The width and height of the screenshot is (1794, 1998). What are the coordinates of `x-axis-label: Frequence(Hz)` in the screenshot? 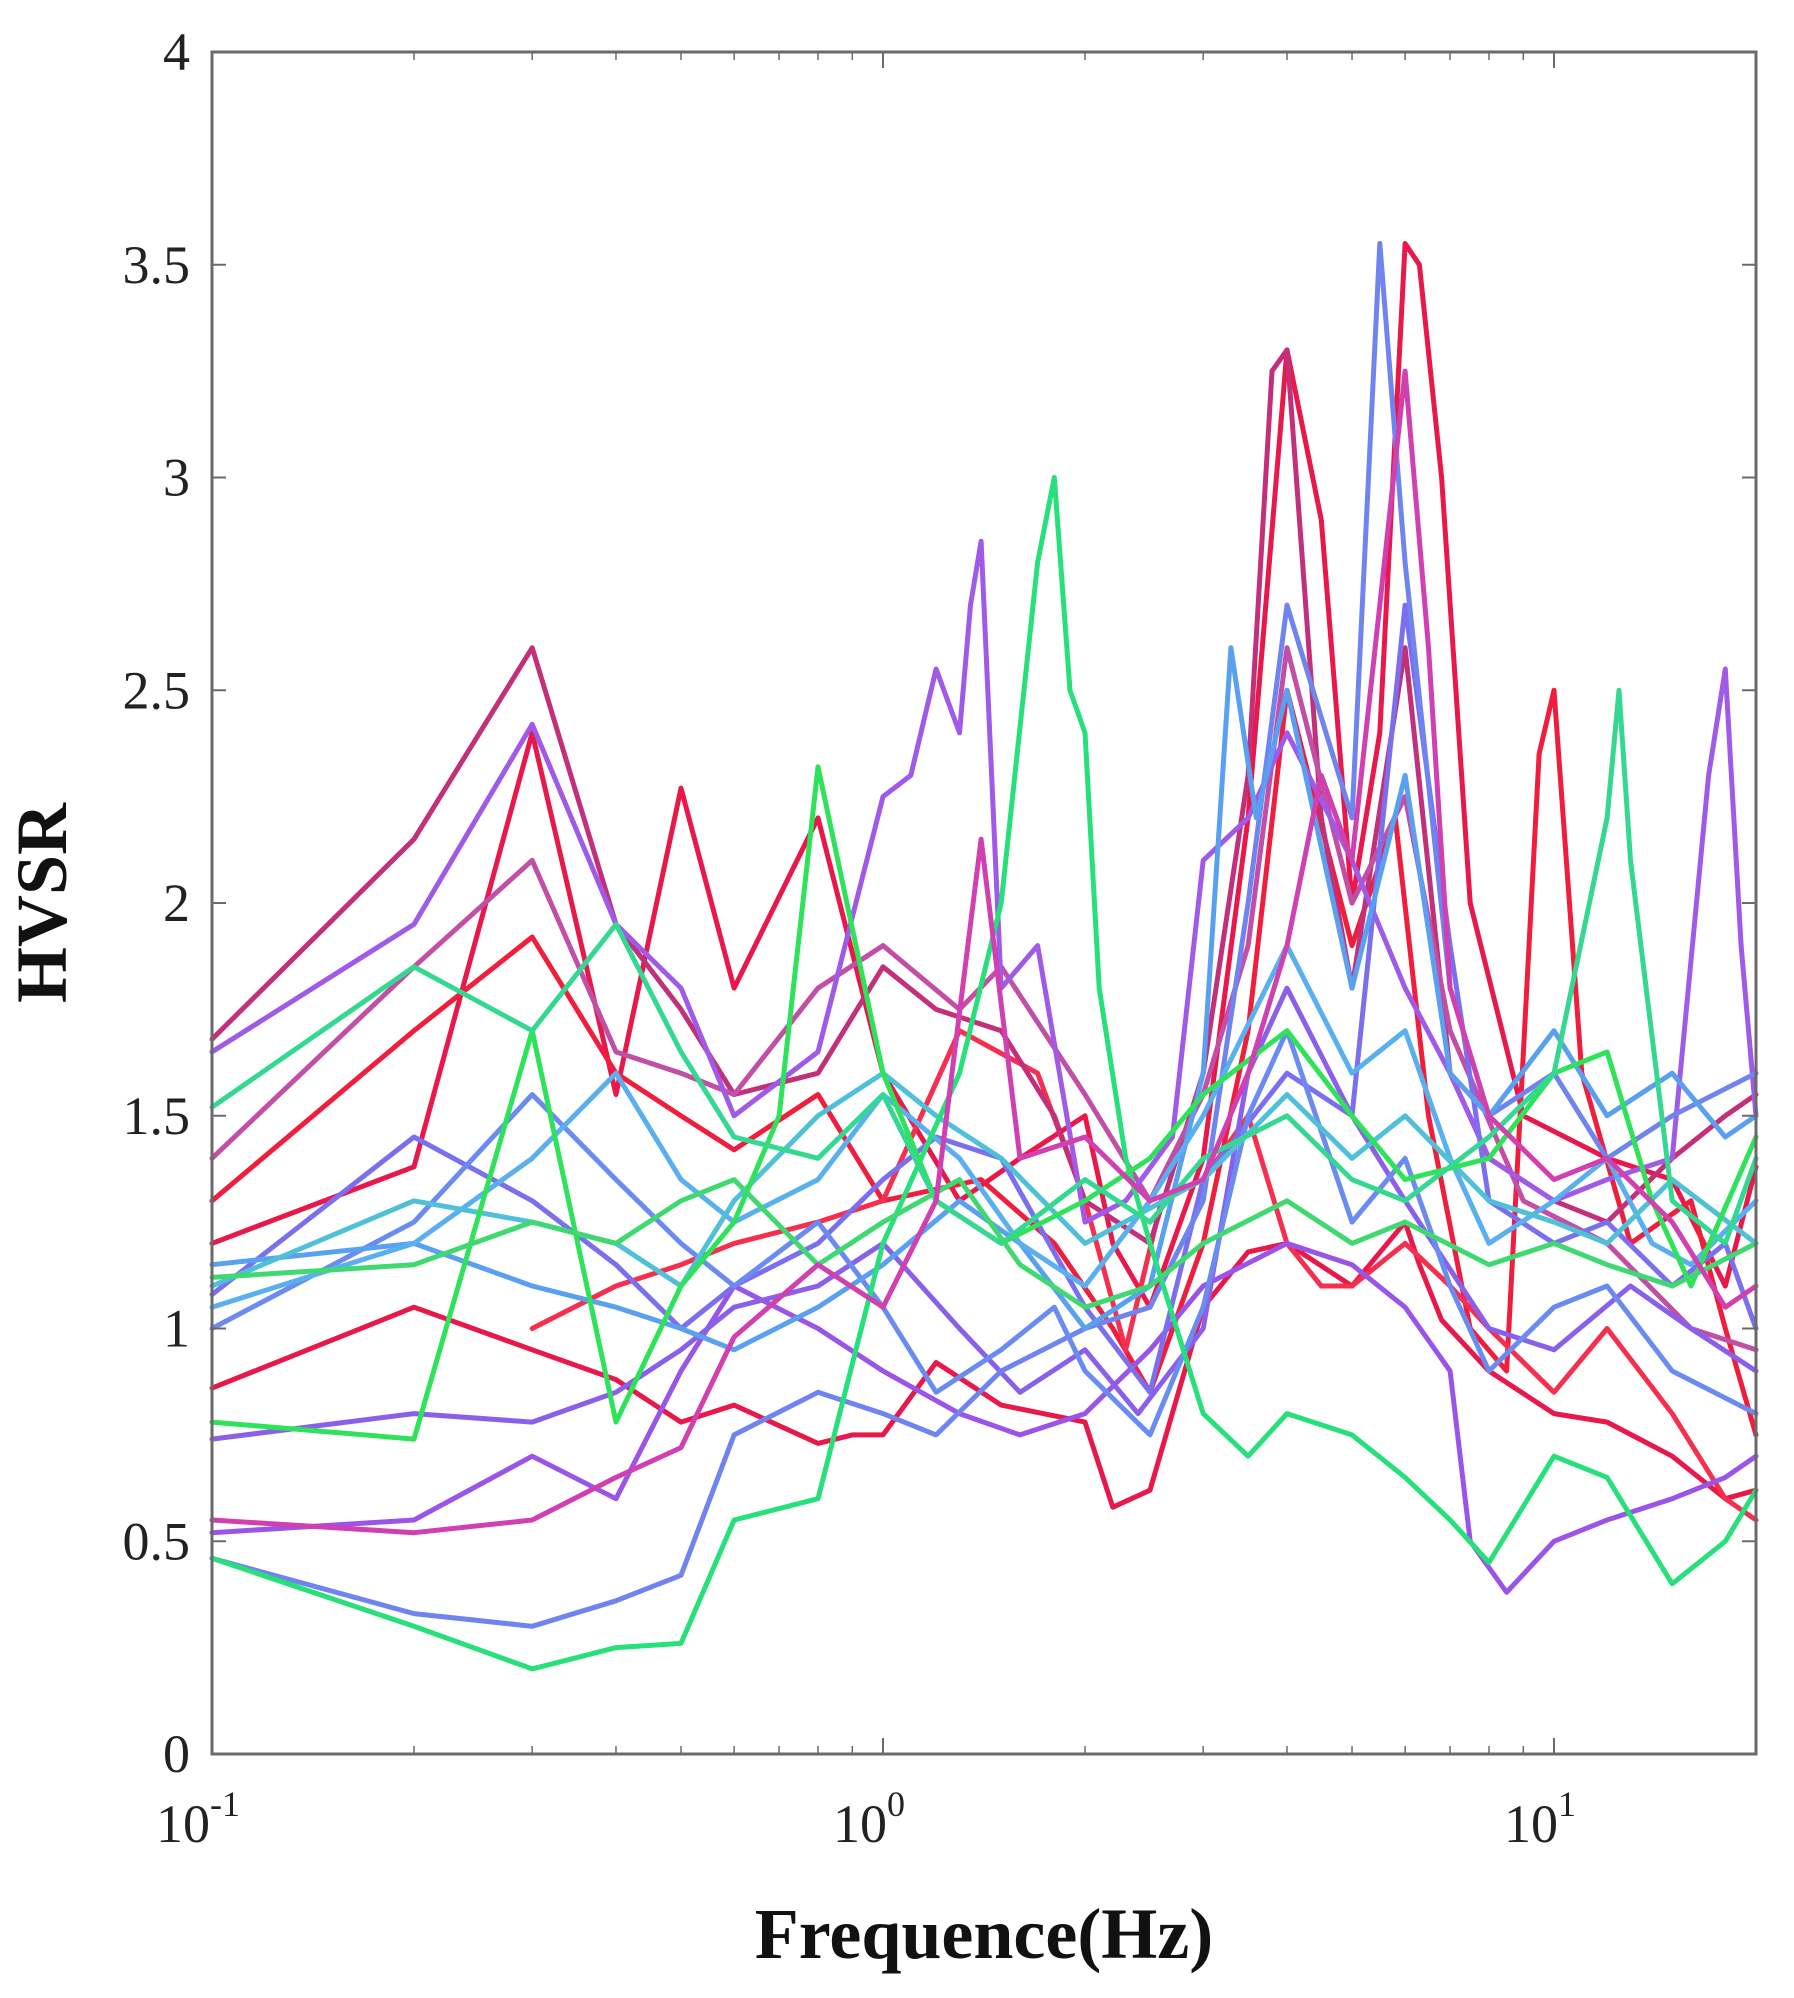 It's located at (984, 1934).